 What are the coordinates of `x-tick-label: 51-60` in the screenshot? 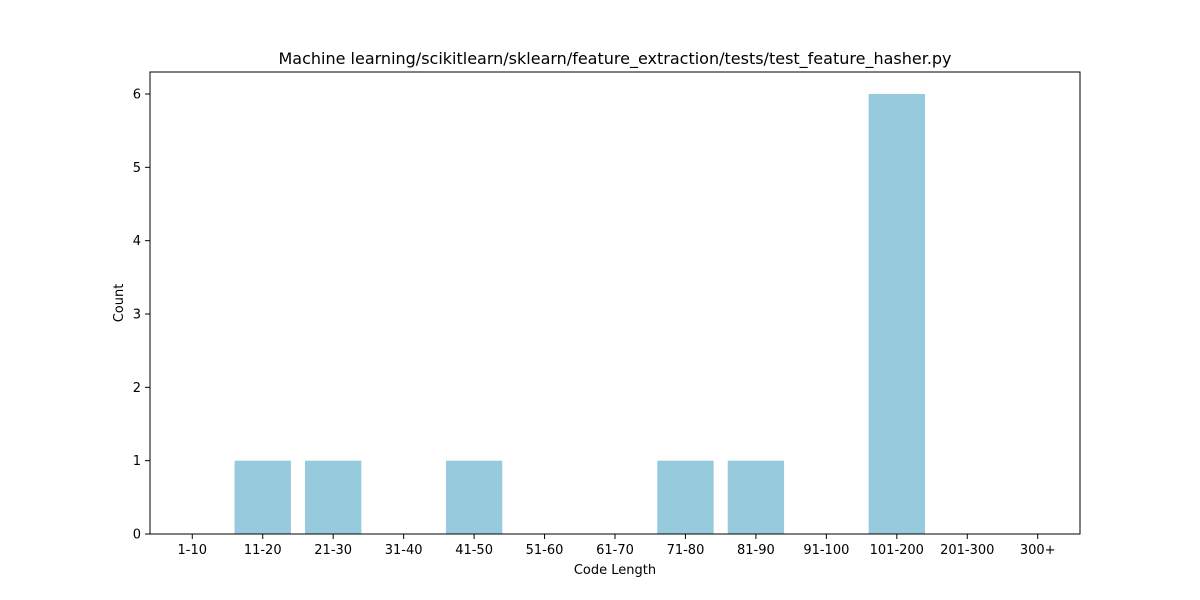 It's located at (545, 550).